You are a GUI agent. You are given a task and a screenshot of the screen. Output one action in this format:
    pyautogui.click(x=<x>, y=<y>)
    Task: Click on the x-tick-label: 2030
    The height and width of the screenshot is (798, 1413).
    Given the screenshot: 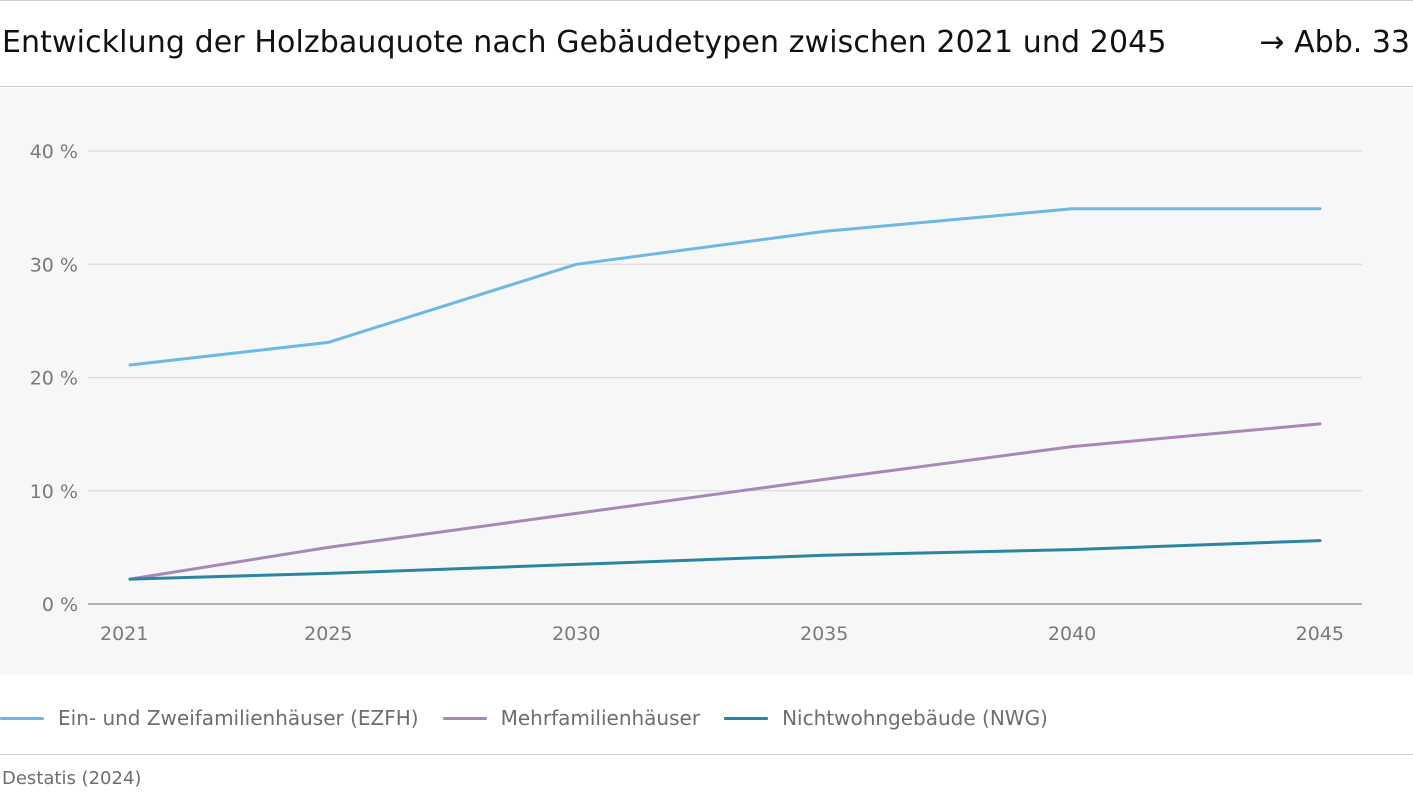 What is the action you would take?
    pyautogui.click(x=576, y=634)
    